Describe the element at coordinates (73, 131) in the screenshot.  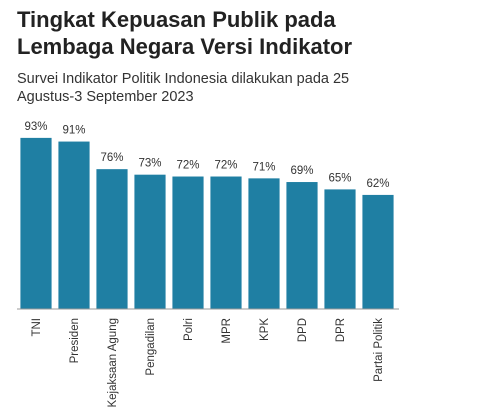
I see `value-label: 91%` at that location.